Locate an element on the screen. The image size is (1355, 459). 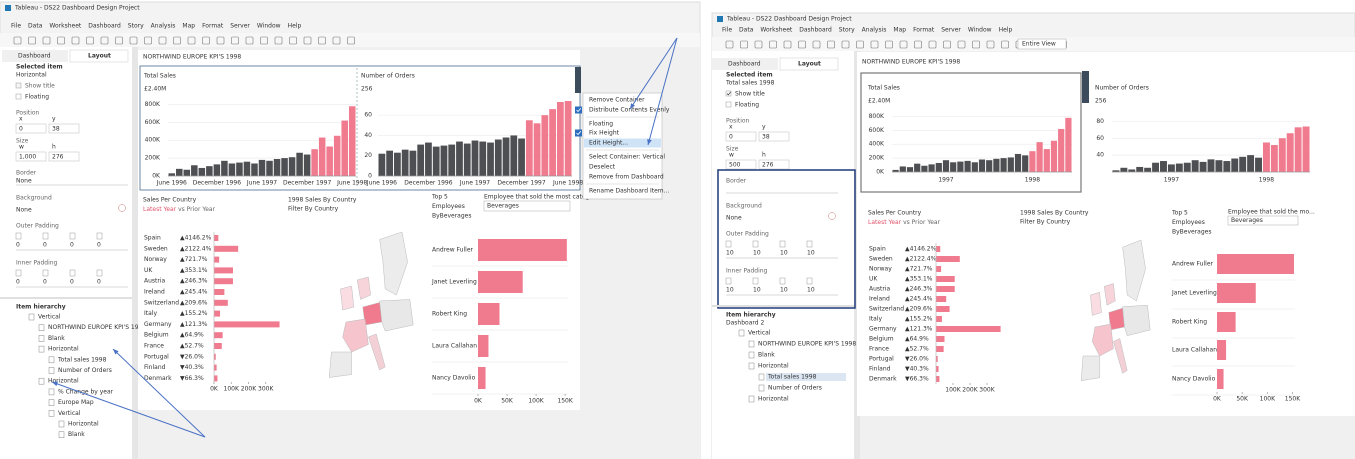
menu-item: File is located at coordinates (16, 26).